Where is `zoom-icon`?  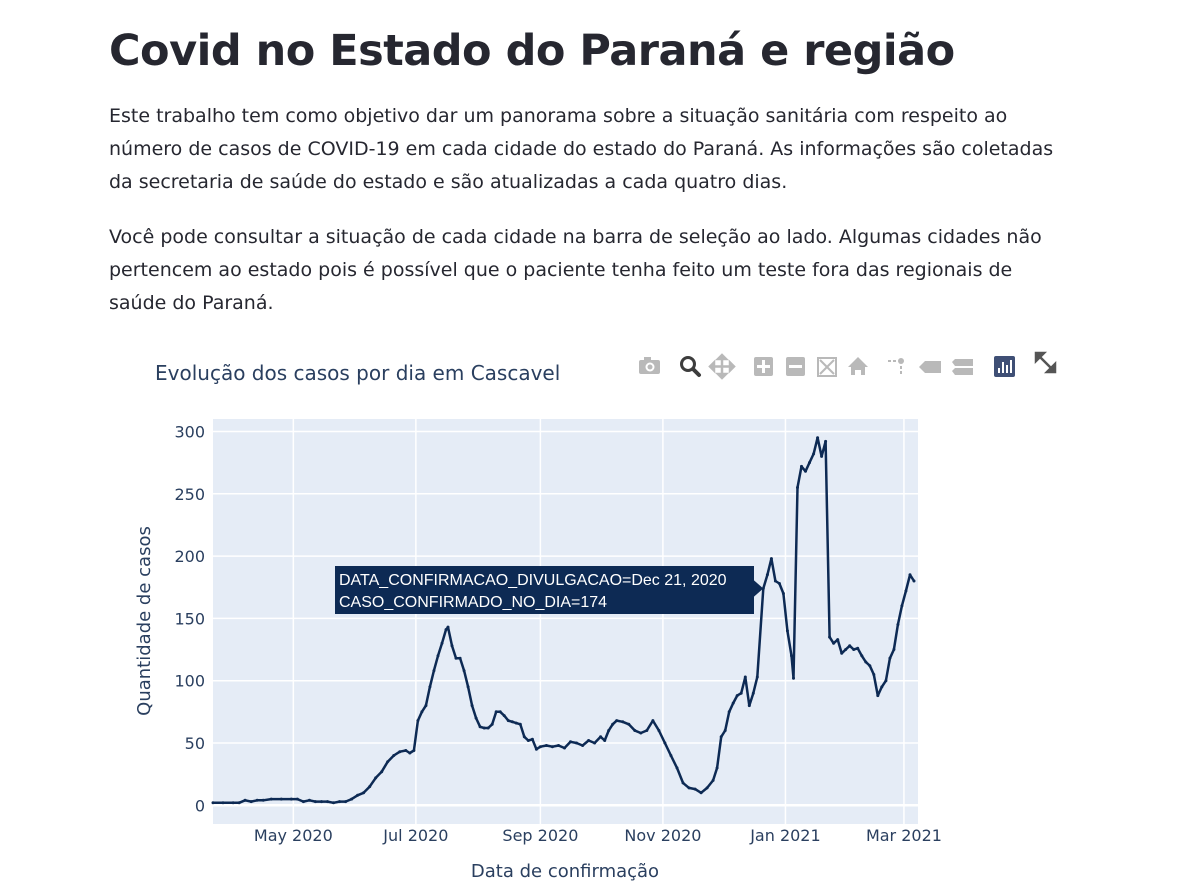 zoom-icon is located at coordinates (690, 366).